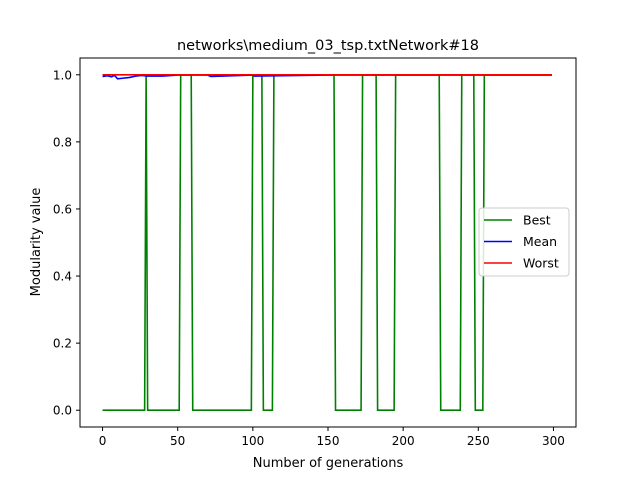  I want to click on legend: Best Mean Worst, so click(524, 242).